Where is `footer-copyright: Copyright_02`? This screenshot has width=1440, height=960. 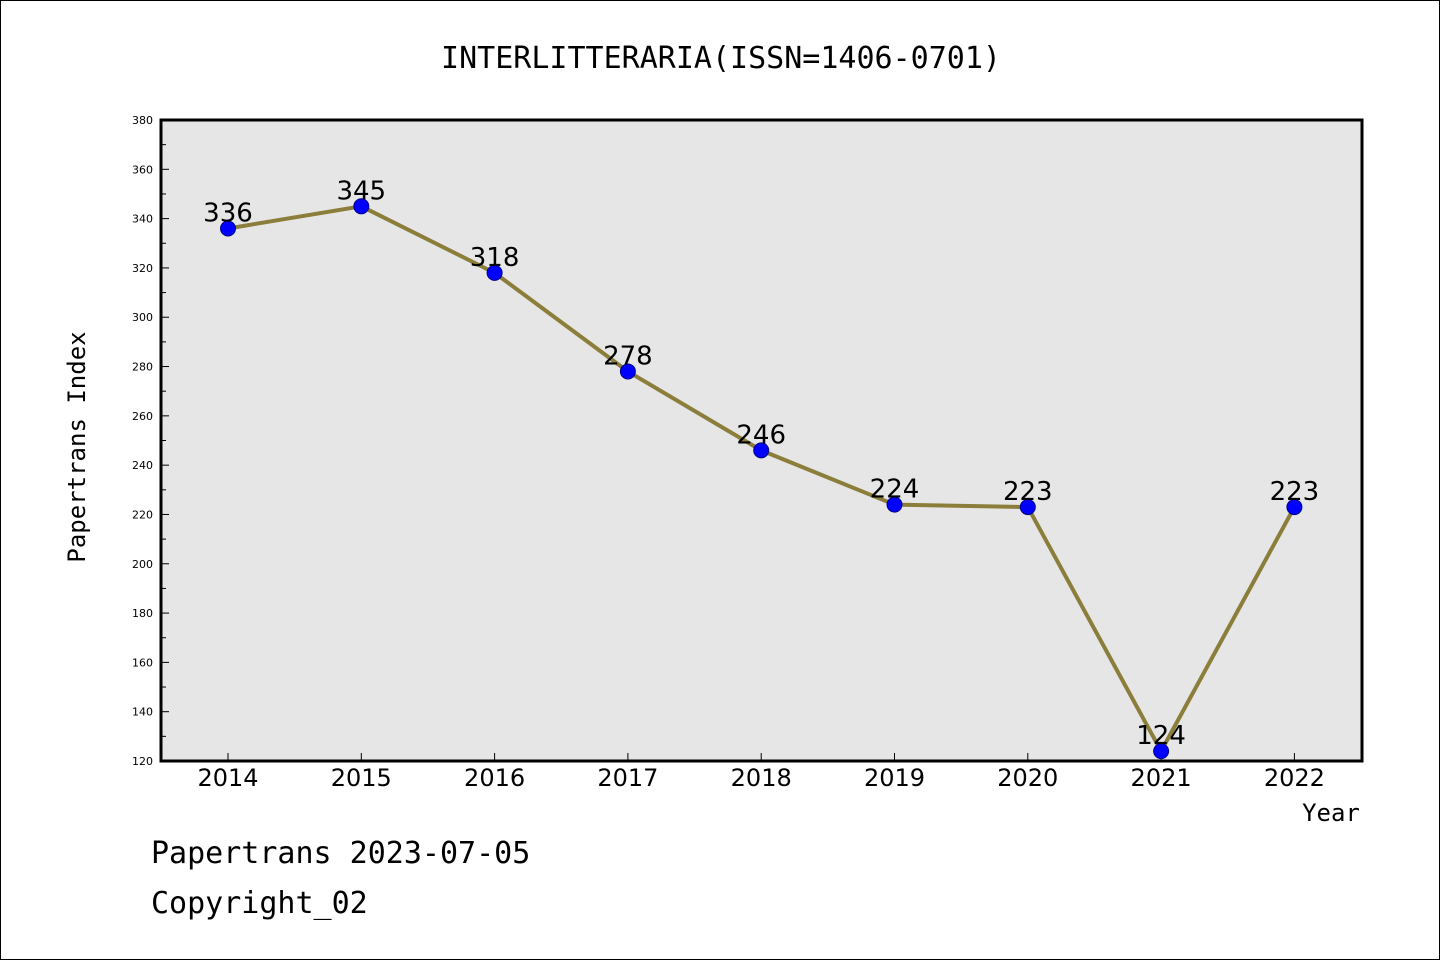
footer-copyright: Copyright_02 is located at coordinates (259, 903).